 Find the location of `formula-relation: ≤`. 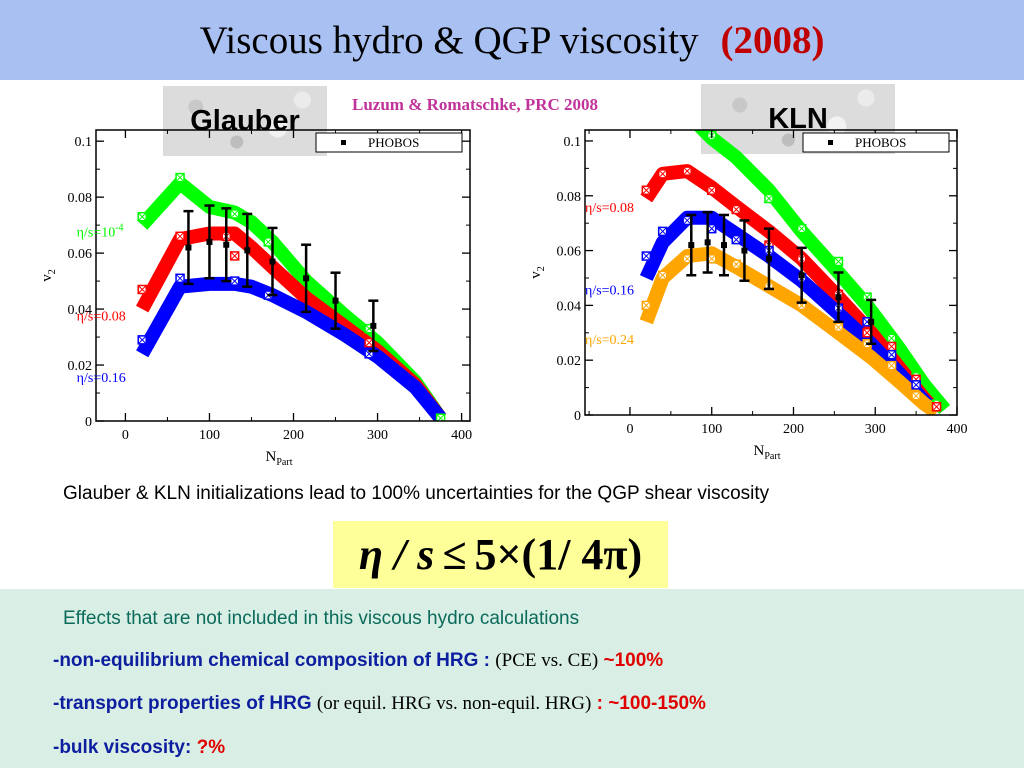

formula-relation: ≤ is located at coordinates (454, 554).